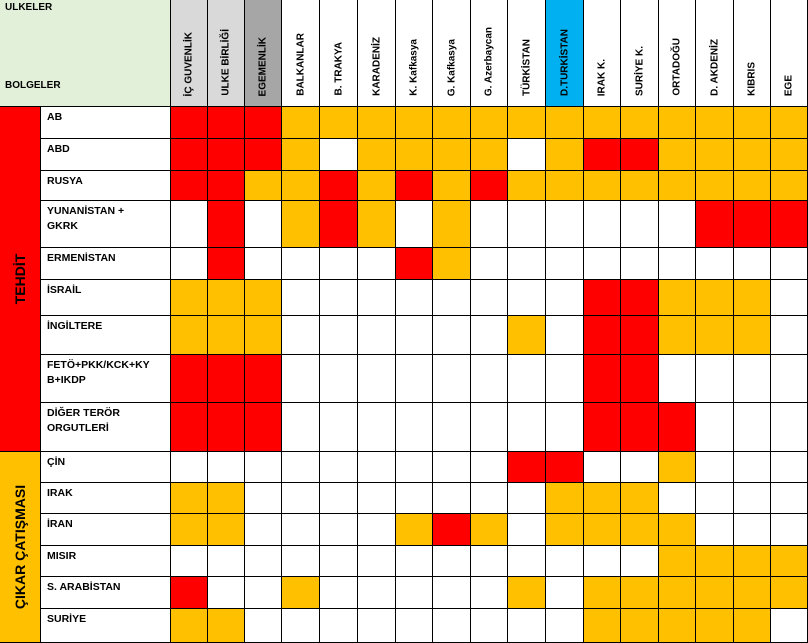 This screenshot has height=643, width=808. I want to click on column-header: G. Kafkasya, so click(452, 53).